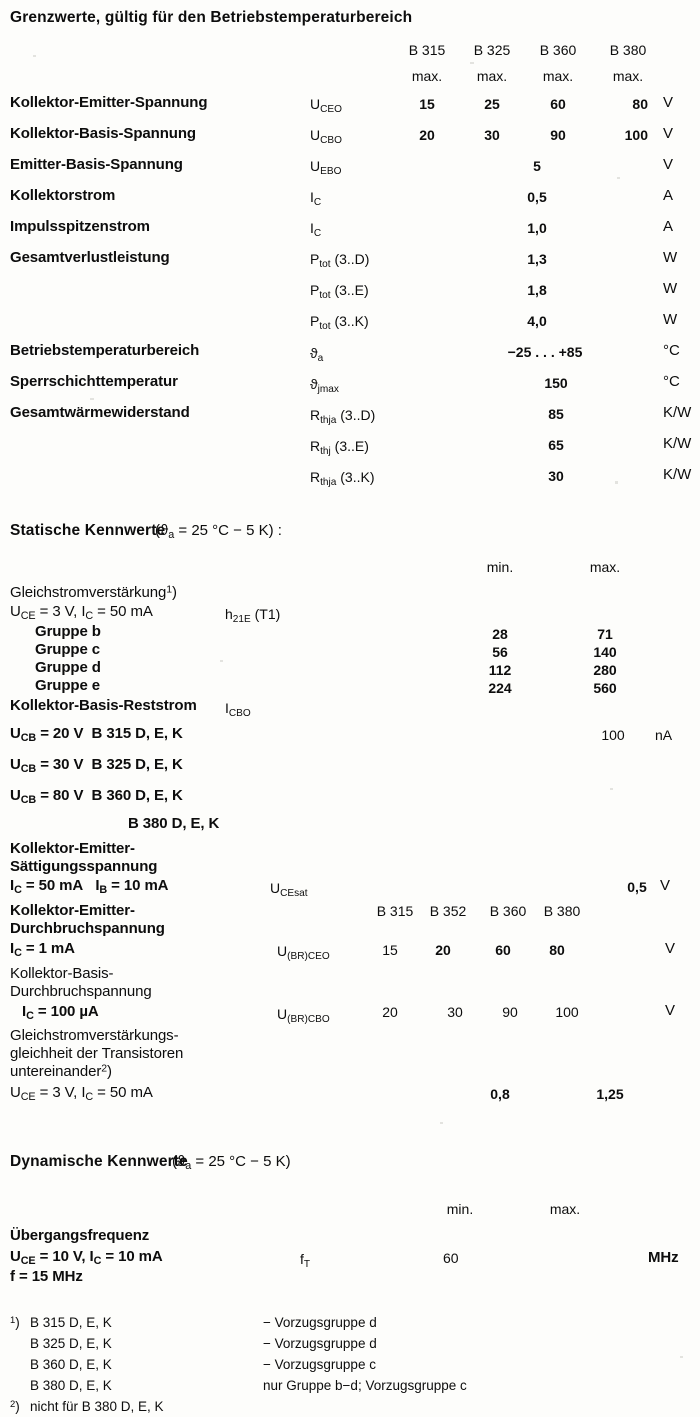  I want to click on gain-conditions: UCE = 3 V, IC = 50 mA, so click(81, 613).